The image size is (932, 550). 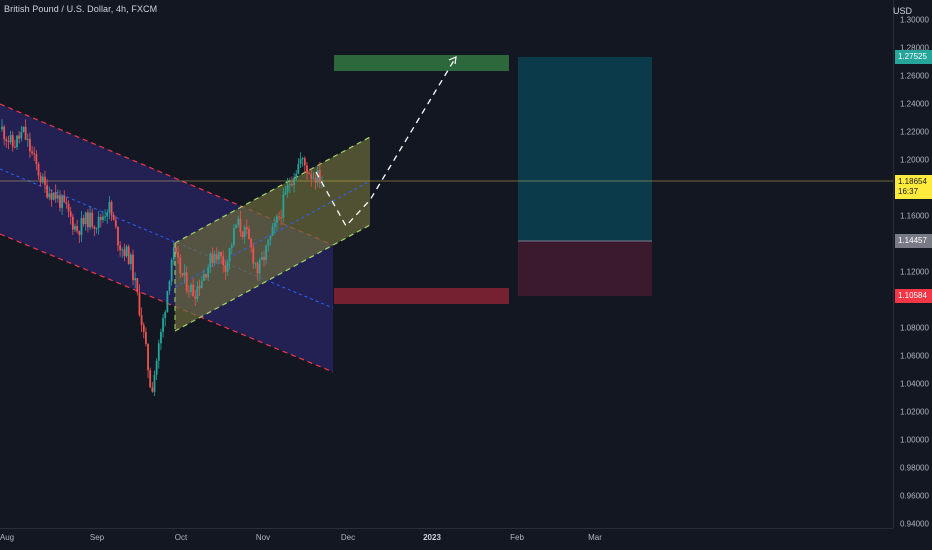 What do you see at coordinates (181, 537) in the screenshot?
I see `time-axis-tick: Oct` at bounding box center [181, 537].